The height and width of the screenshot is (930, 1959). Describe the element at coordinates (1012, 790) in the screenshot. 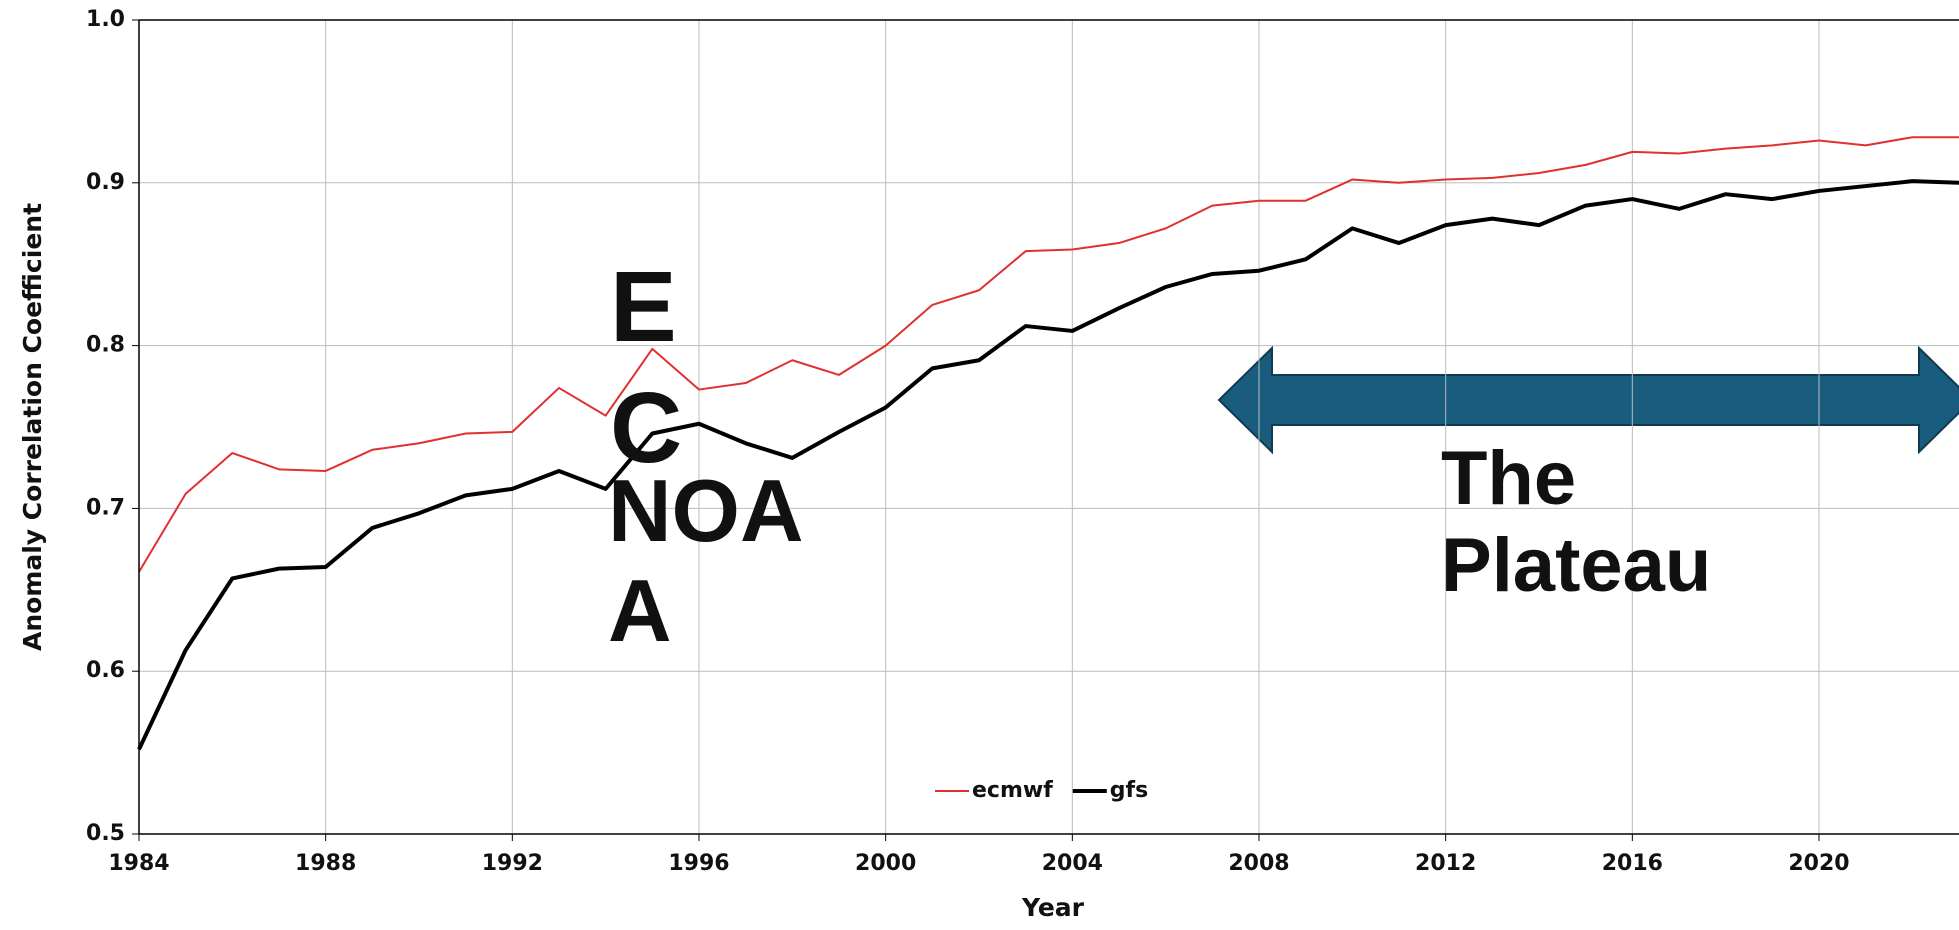

I see `legend-label: ecmwf` at that location.